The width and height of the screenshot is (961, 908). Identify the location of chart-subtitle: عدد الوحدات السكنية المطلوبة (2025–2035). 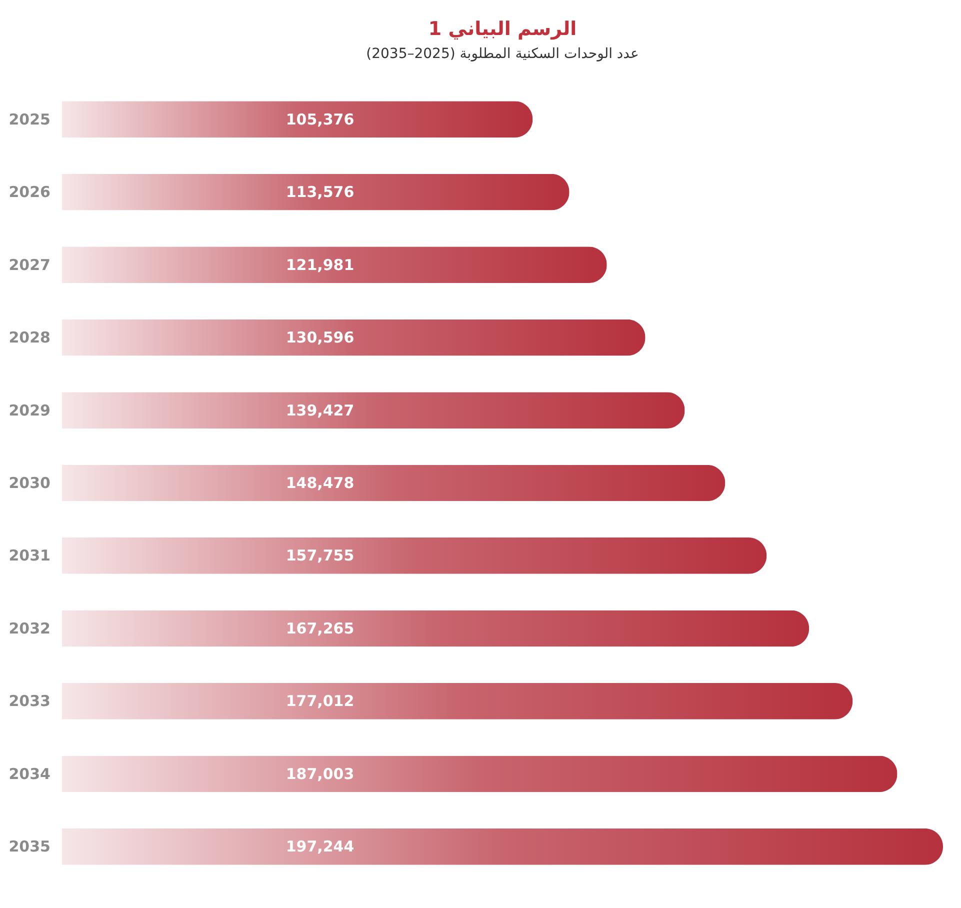
(502, 54).